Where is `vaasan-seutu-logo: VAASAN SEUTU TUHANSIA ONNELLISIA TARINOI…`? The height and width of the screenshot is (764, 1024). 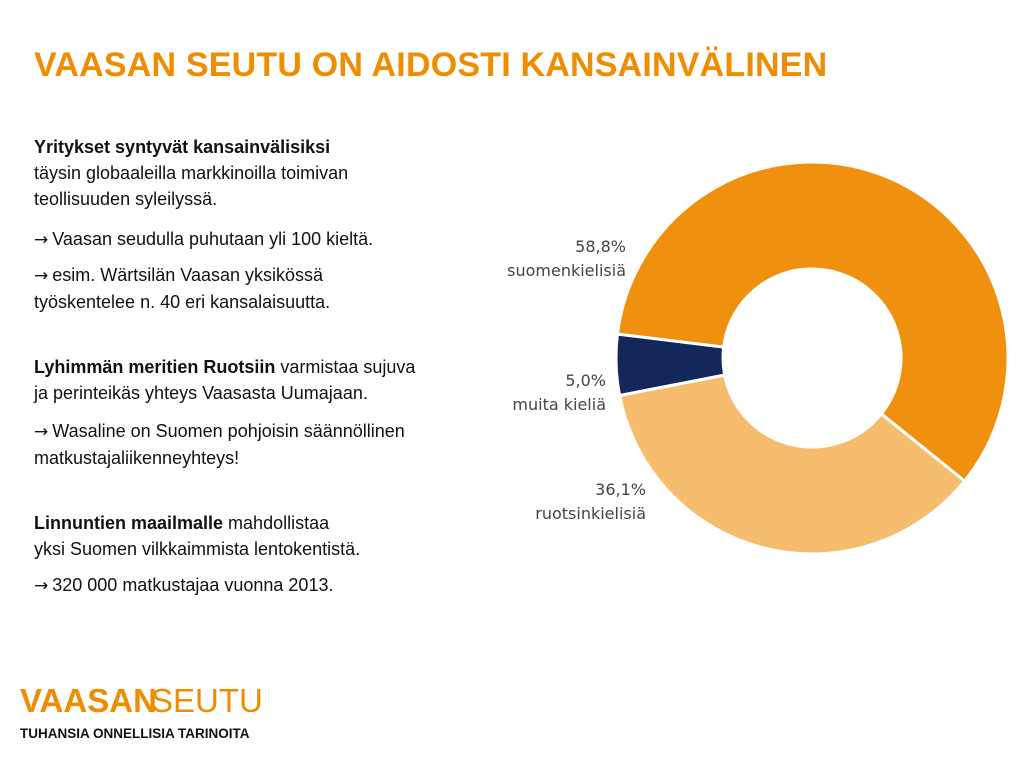
vaasan-seutu-logo: VAASAN SEUTU TUHANSIA ONNELLISIA TARINOI… is located at coordinates (141, 711).